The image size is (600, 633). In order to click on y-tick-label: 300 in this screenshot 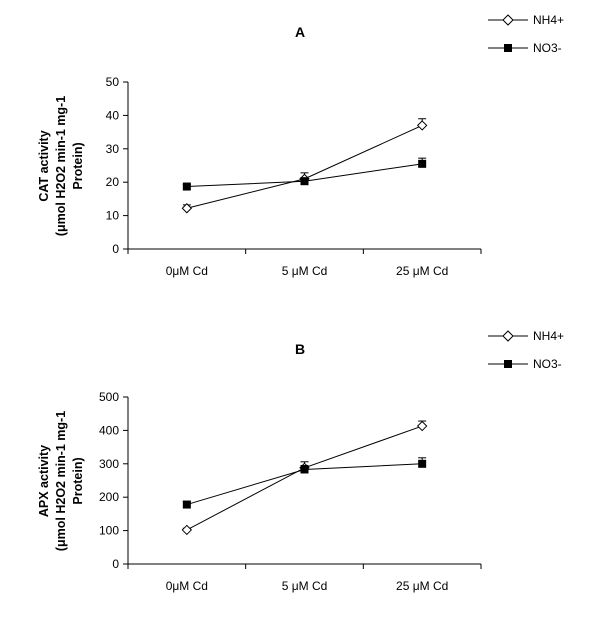, I will do `click(109, 464)`.